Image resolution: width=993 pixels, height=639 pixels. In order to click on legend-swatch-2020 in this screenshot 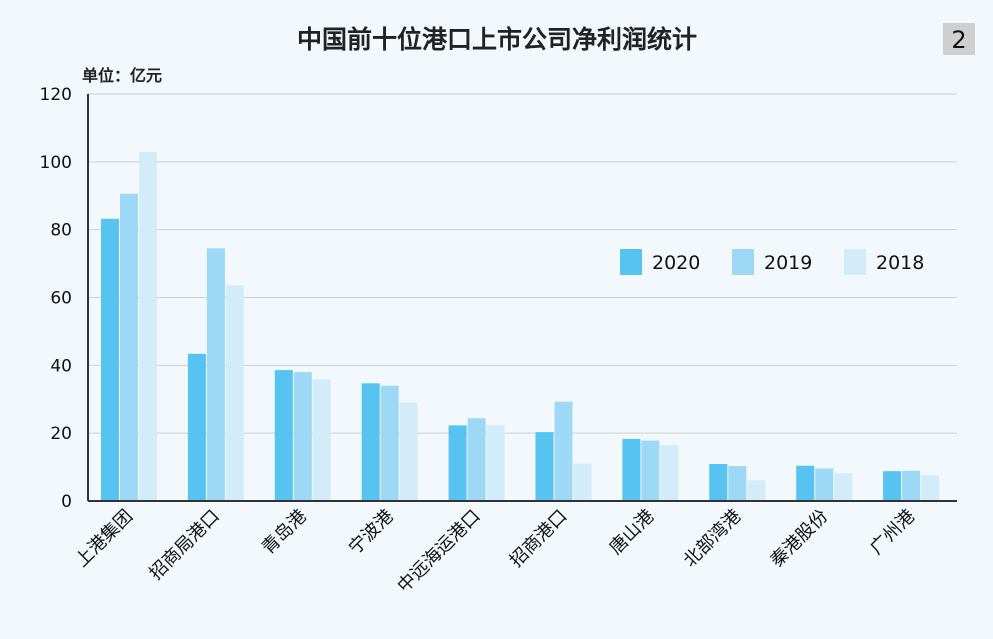, I will do `click(631, 262)`.